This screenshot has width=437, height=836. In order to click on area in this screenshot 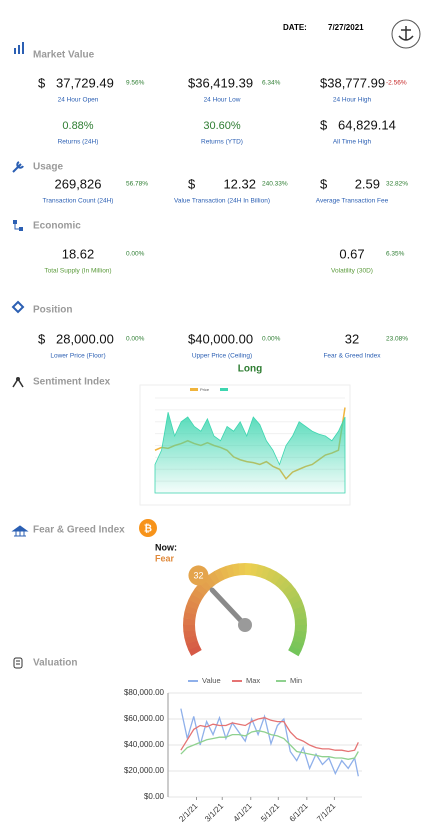, I will do `click(250, 453)`.